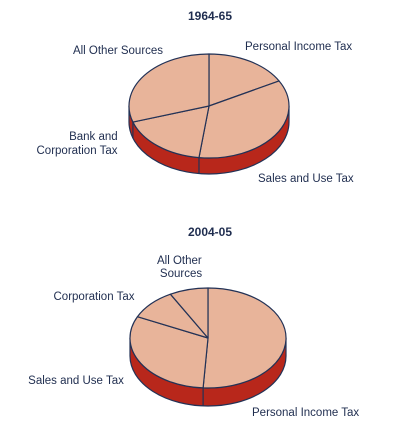  What do you see at coordinates (210, 16) in the screenshot?
I see `chart-title-1964-65: 1964-65` at bounding box center [210, 16].